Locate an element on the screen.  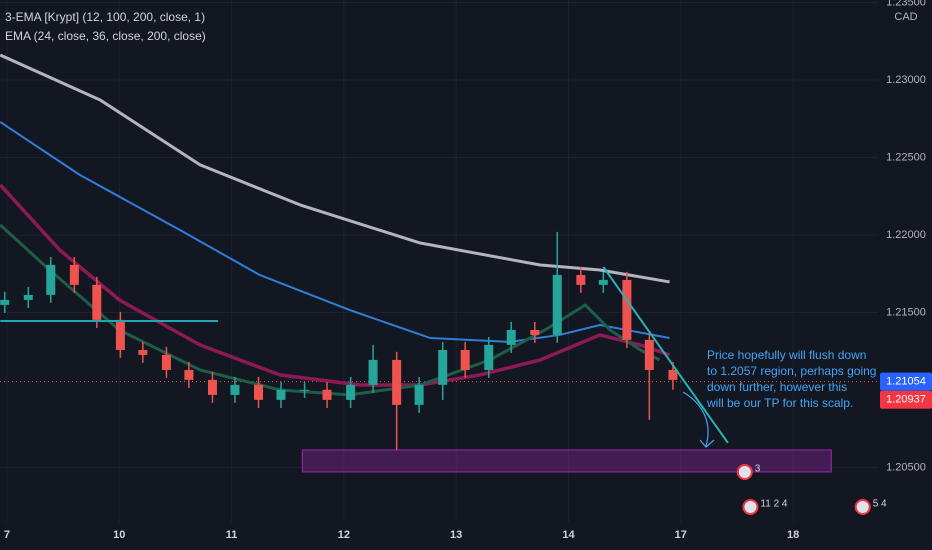
y-tick-label: 1.23500 is located at coordinates (906, 4).